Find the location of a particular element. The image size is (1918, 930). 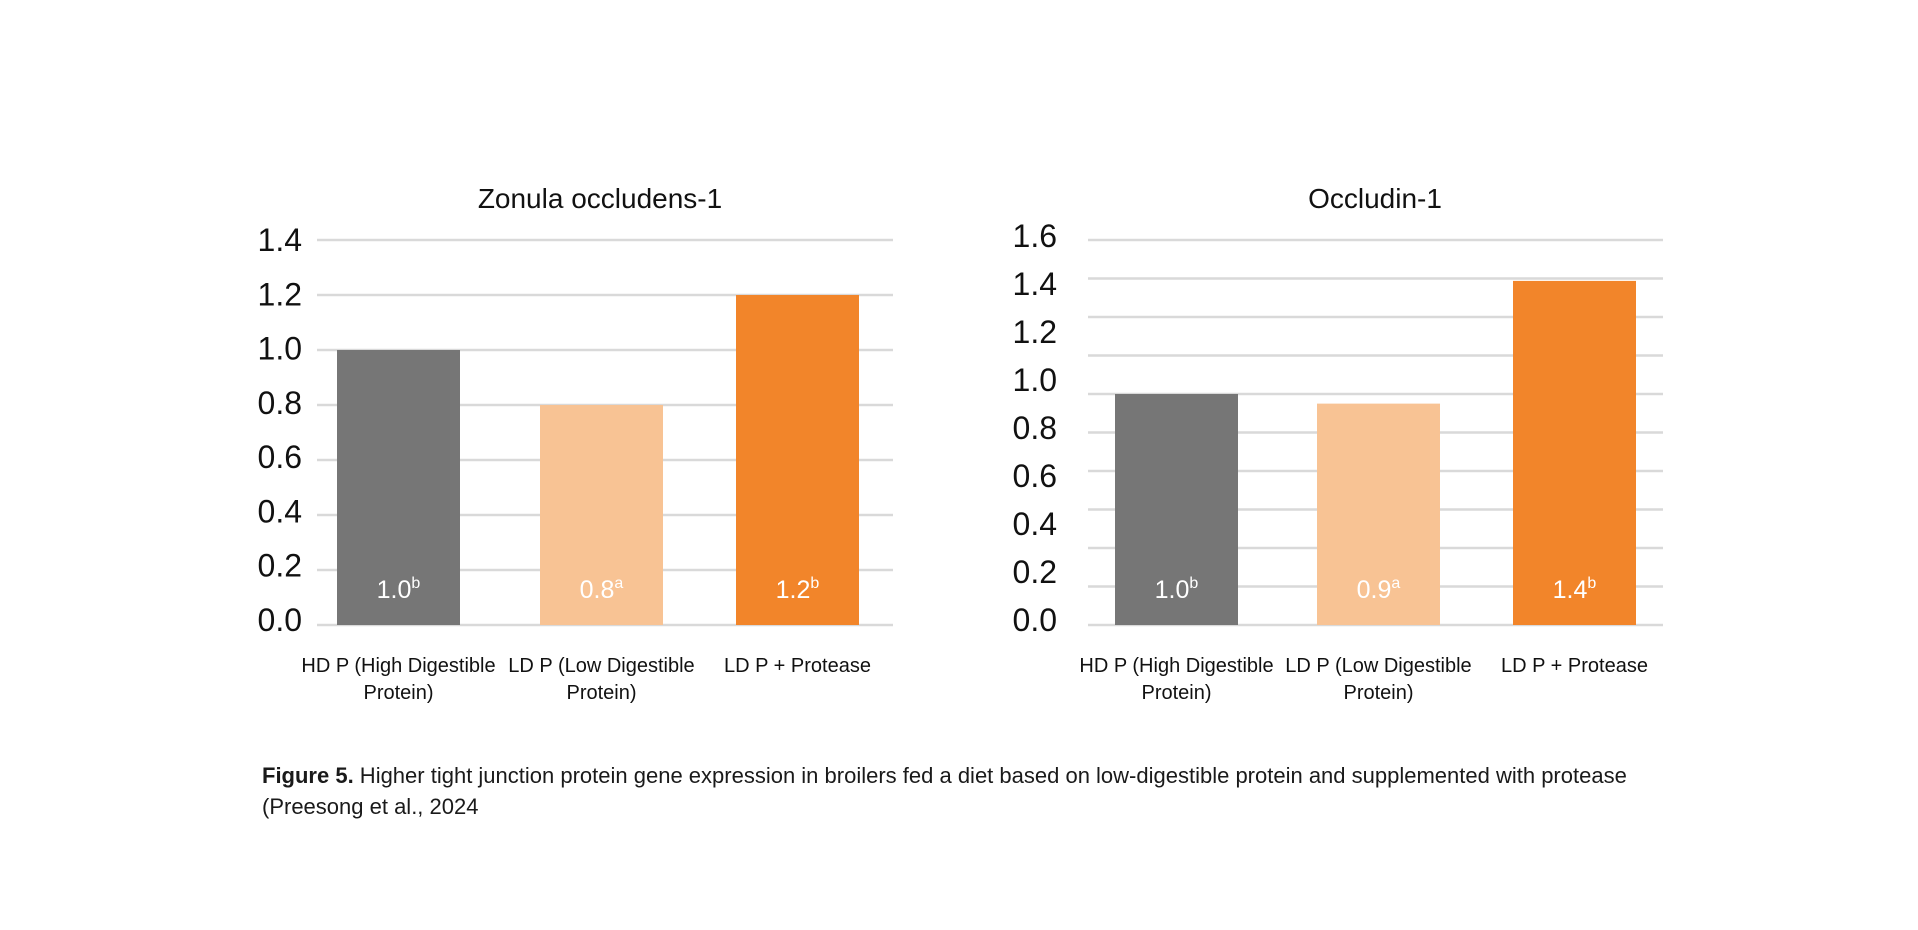

caption-label: Figure 5. is located at coordinates (308, 775).